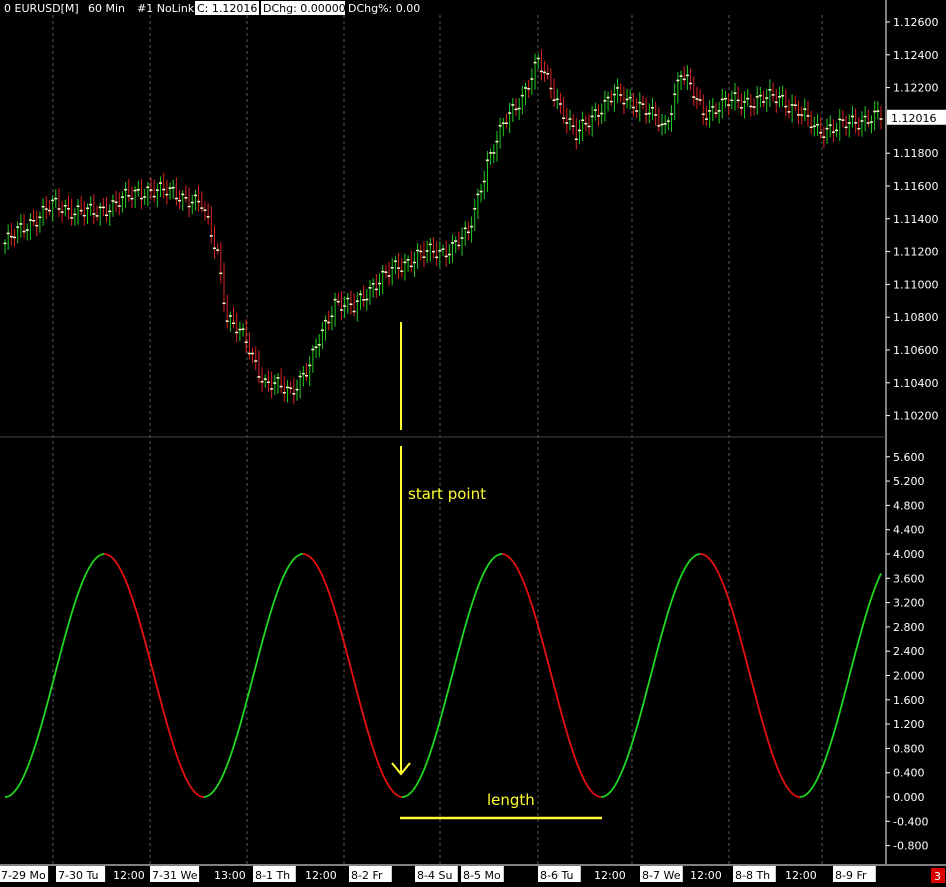 This screenshot has height=887, width=946. What do you see at coordinates (129, 875) in the screenshot?
I see `time-axis-label: 12:00` at bounding box center [129, 875].